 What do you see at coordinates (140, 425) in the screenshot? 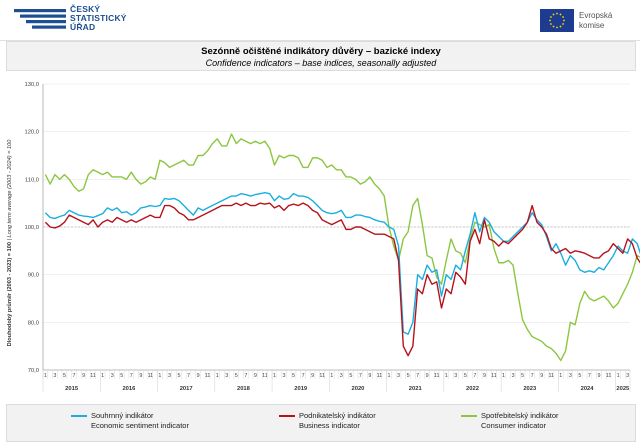
I see `legend-economic-en: Economic sentiment indicator` at bounding box center [140, 425].